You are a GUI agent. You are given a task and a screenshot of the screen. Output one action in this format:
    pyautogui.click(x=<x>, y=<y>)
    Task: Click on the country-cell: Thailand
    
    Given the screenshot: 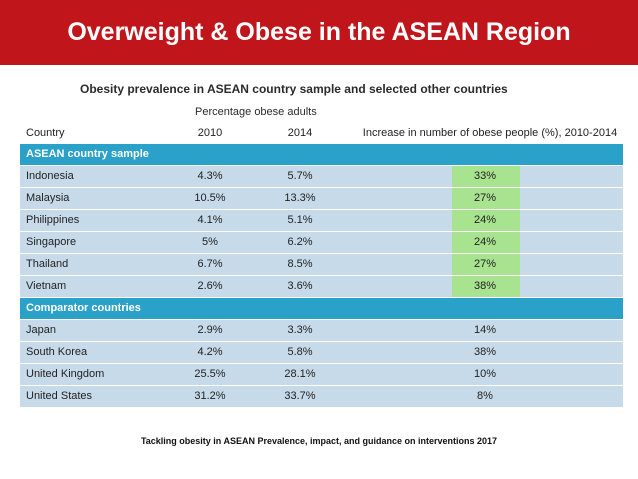 What is the action you would take?
    pyautogui.click(x=47, y=264)
    